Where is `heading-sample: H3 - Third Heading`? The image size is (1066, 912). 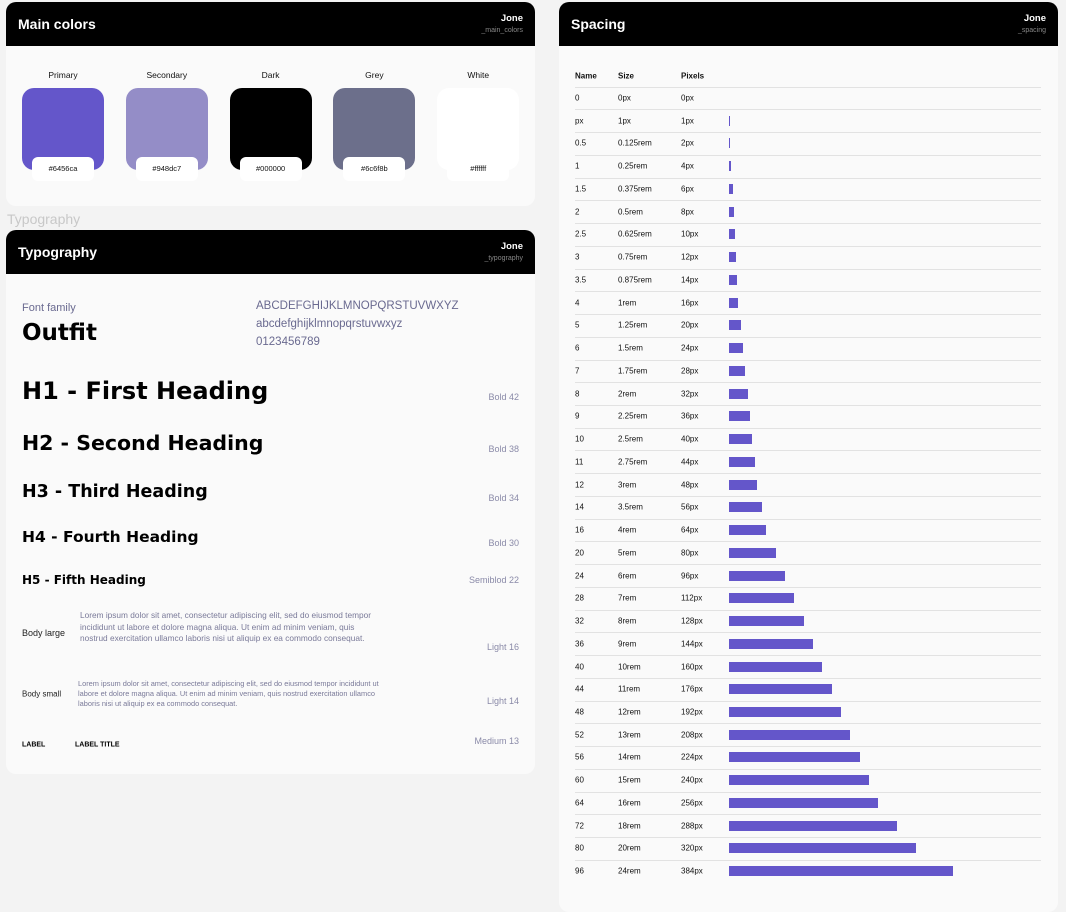
heading-sample: H3 - Third Heading is located at coordinates (115, 492).